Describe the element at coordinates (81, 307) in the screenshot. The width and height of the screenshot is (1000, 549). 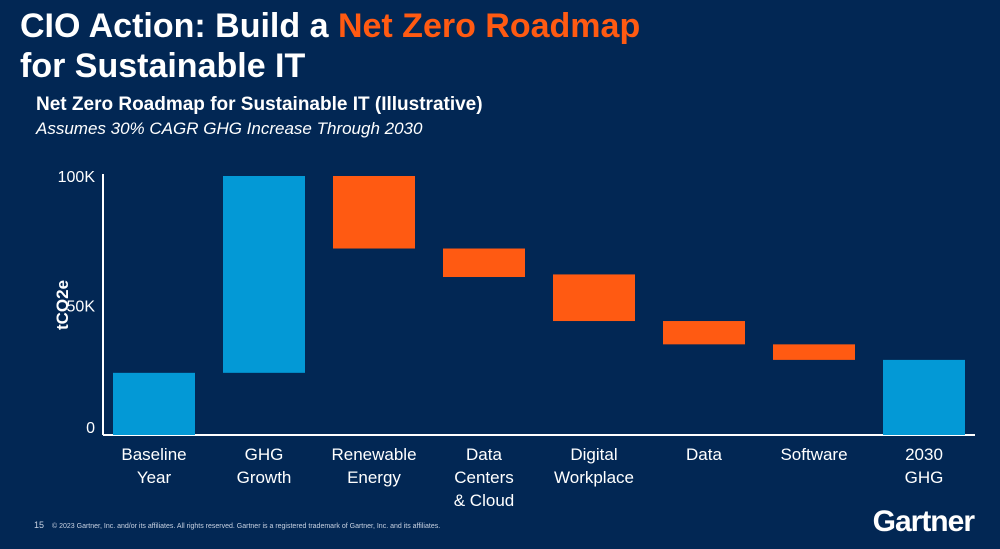
I see `y-tick-label: 50K` at that location.